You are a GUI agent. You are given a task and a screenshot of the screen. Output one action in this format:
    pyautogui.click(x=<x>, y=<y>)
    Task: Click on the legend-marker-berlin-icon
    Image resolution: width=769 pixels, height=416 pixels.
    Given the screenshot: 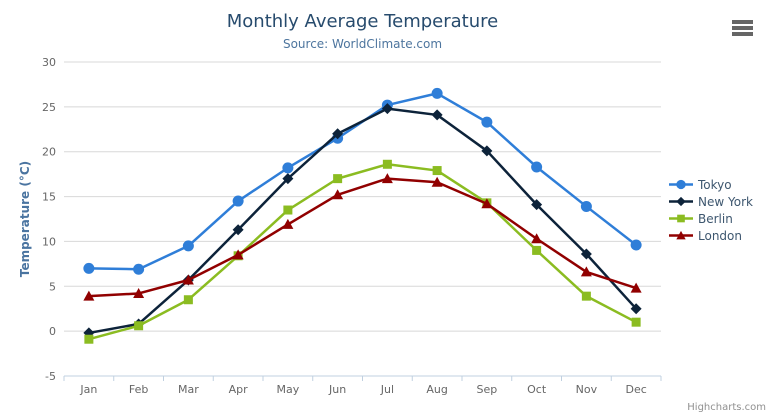 What is the action you would take?
    pyautogui.click(x=681, y=218)
    